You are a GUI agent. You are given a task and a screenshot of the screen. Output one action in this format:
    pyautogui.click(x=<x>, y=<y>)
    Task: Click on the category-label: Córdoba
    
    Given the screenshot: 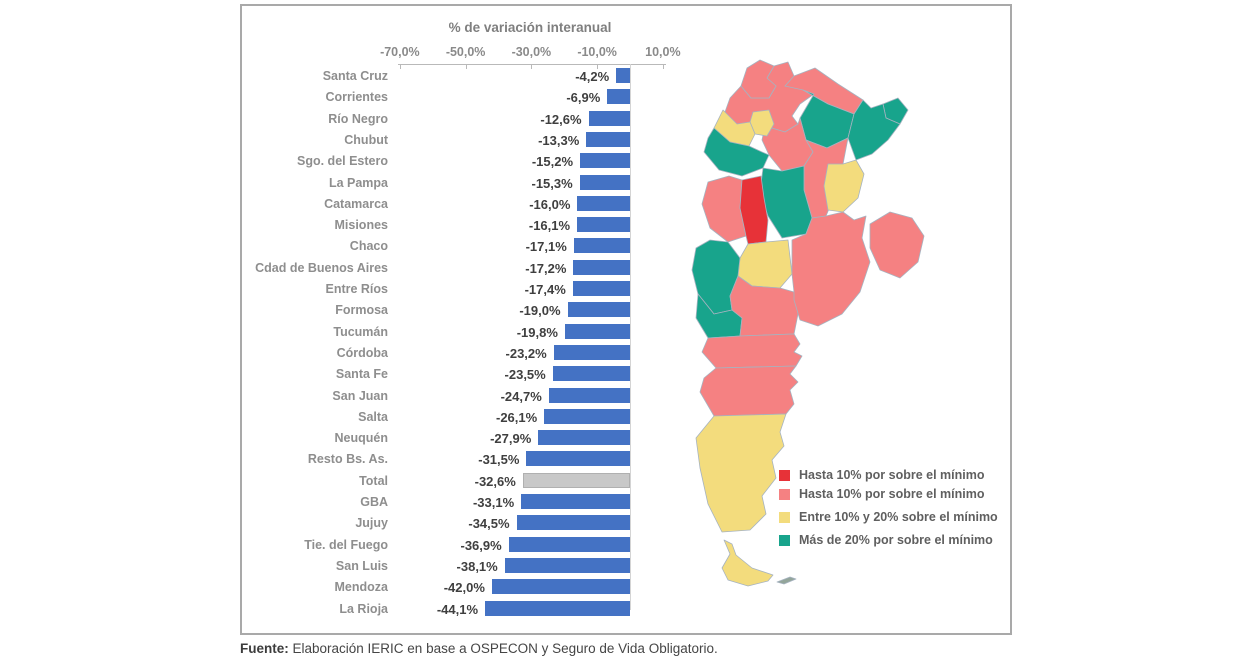 What is the action you would take?
    pyautogui.click(x=362, y=352)
    